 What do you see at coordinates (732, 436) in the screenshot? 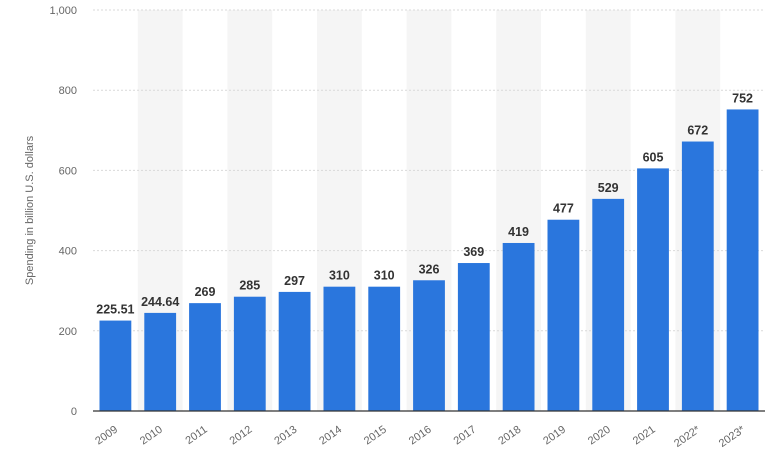
I see `x-tick-label: 2023*` at bounding box center [732, 436].